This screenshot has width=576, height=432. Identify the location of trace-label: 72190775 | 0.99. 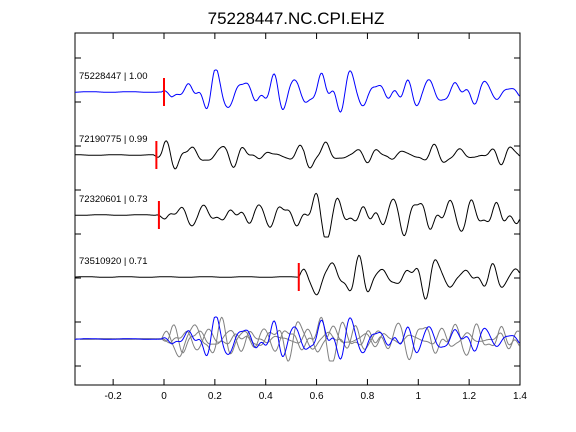
(113, 139).